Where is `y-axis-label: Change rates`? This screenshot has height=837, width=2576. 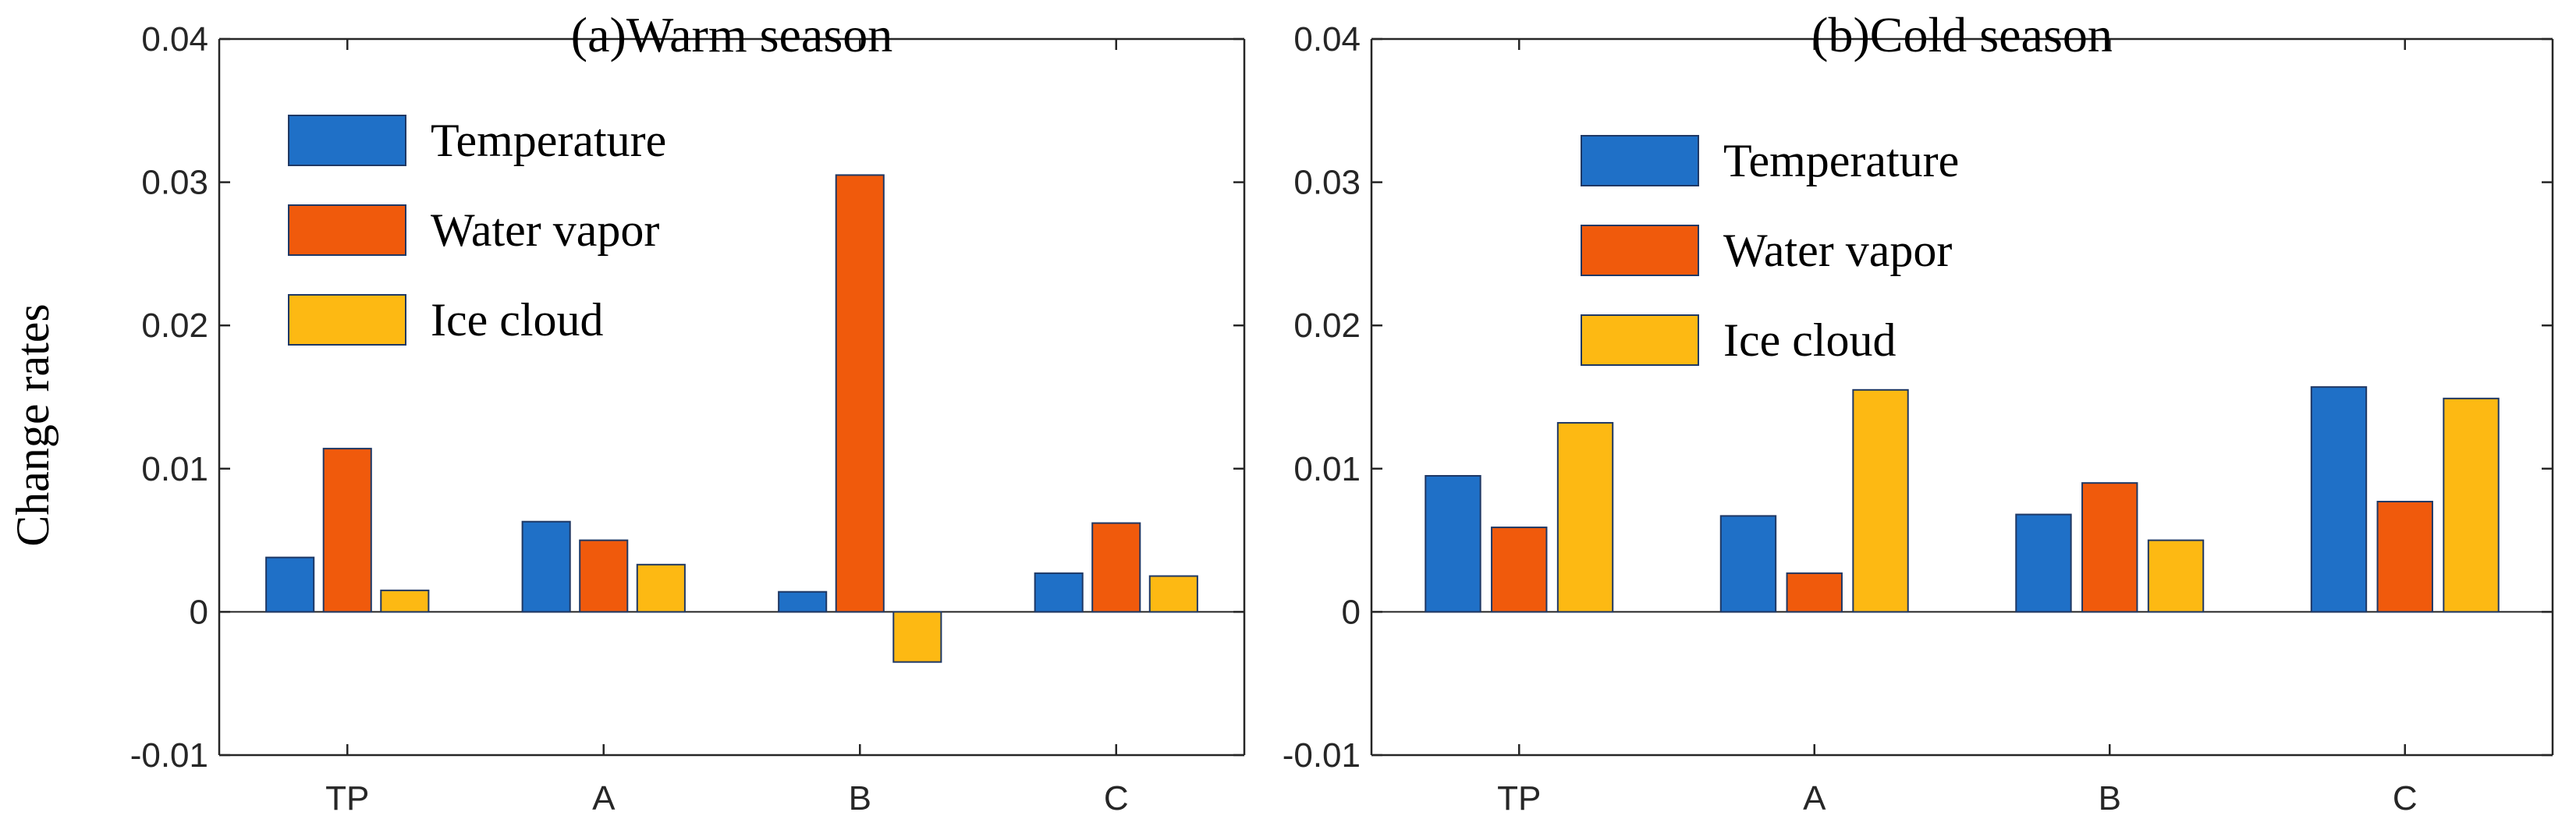 y-axis-label: Change rates is located at coordinates (33, 425).